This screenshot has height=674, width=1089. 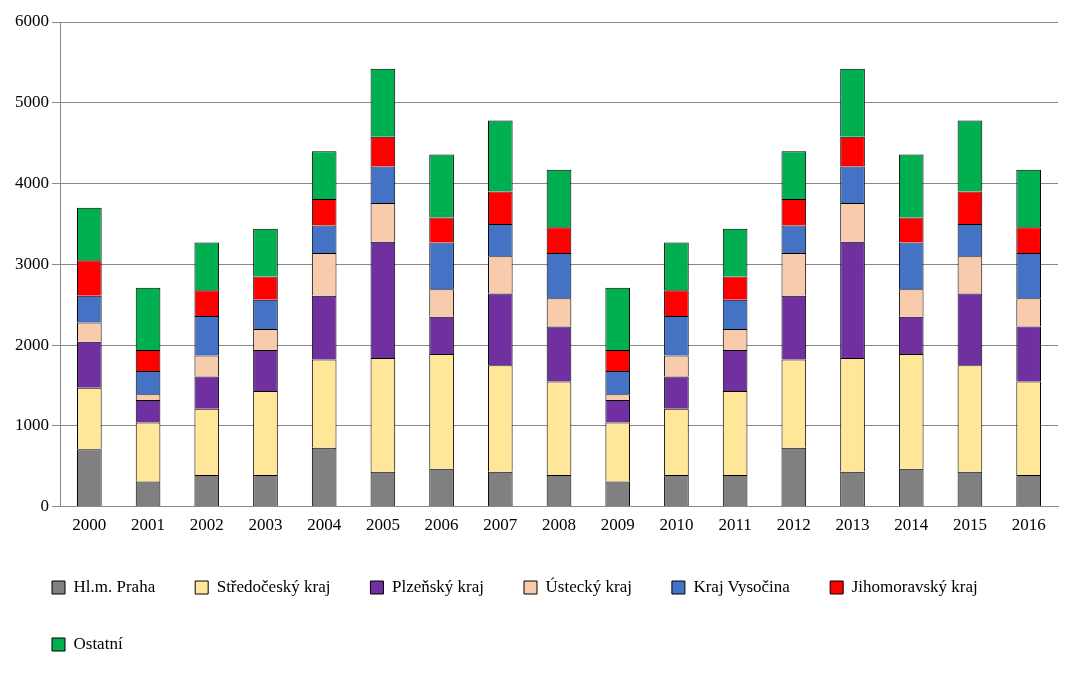 What do you see at coordinates (559, 525) in the screenshot?
I see `x-tick-label: 2008` at bounding box center [559, 525].